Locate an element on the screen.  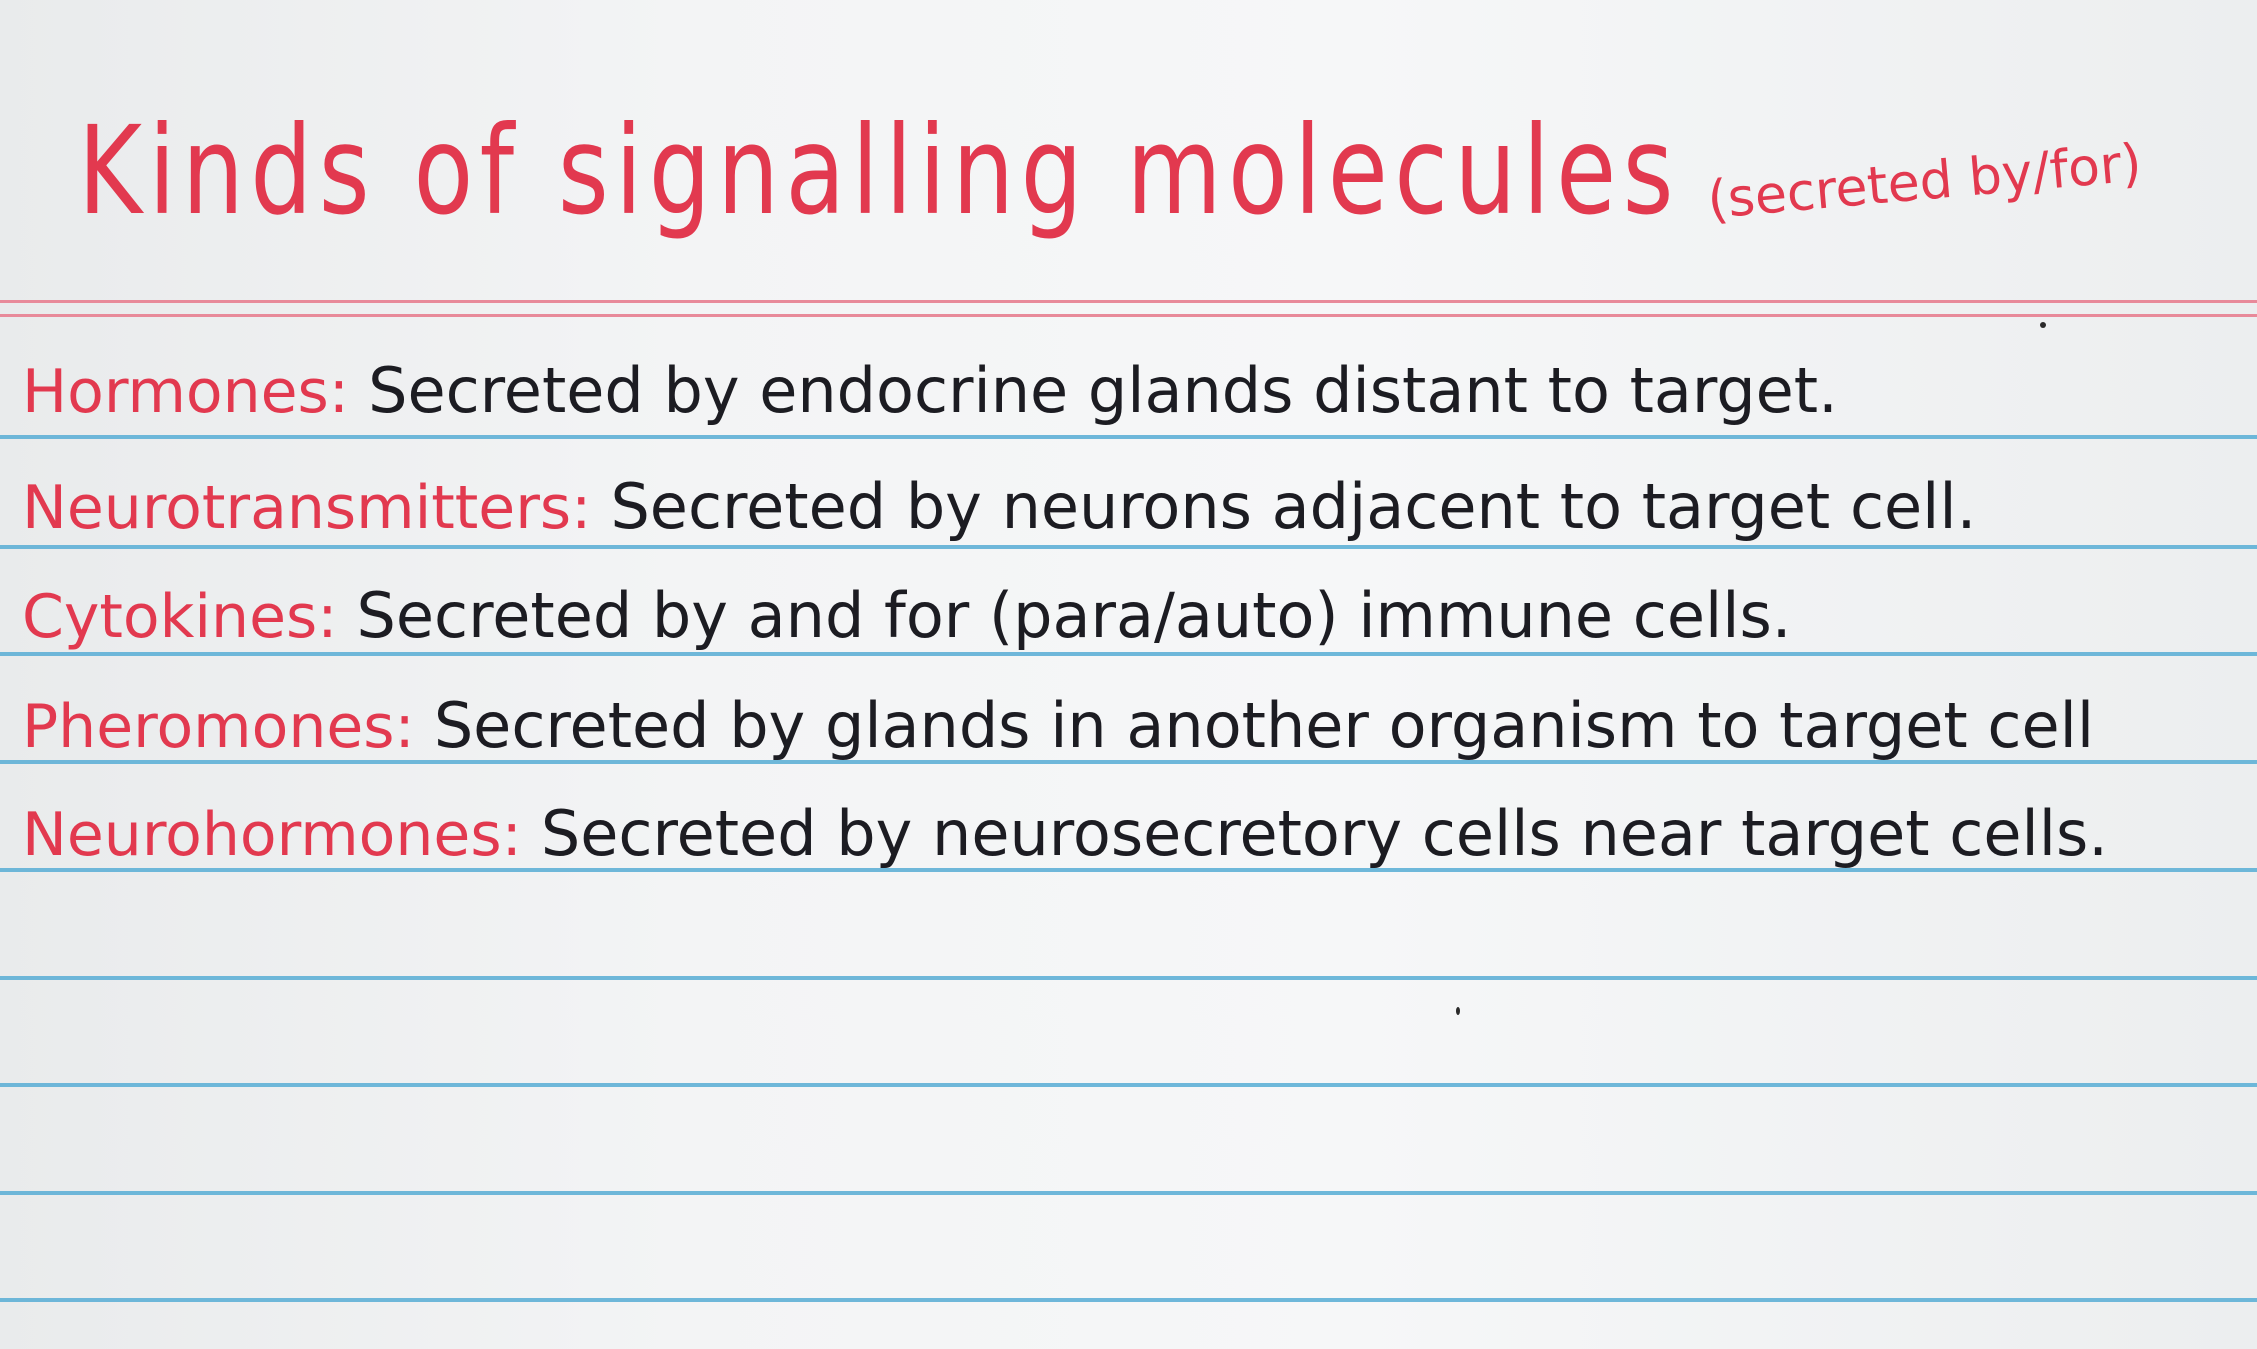
entry-term: Hormones: is located at coordinates (195, 392).